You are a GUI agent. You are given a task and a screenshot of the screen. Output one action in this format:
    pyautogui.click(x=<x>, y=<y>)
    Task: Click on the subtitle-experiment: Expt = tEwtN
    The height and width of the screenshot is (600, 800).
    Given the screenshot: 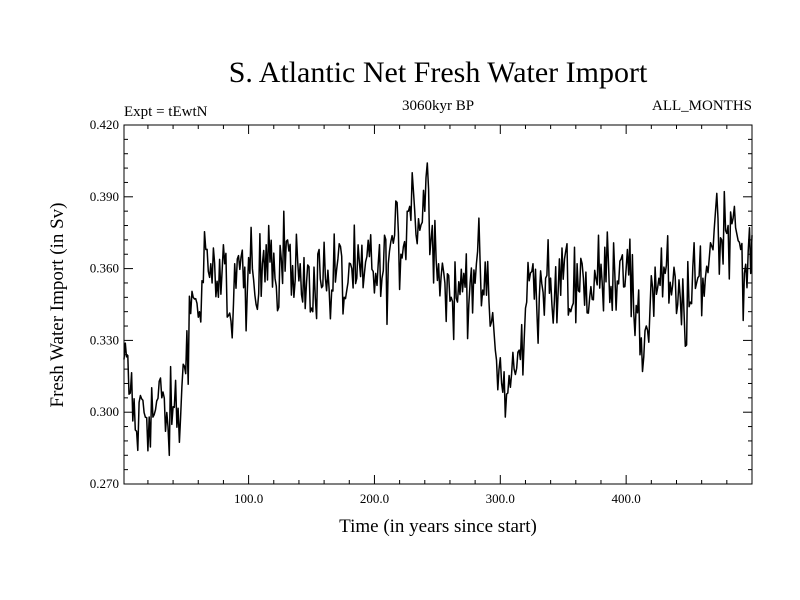 What is the action you would take?
    pyautogui.click(x=166, y=112)
    